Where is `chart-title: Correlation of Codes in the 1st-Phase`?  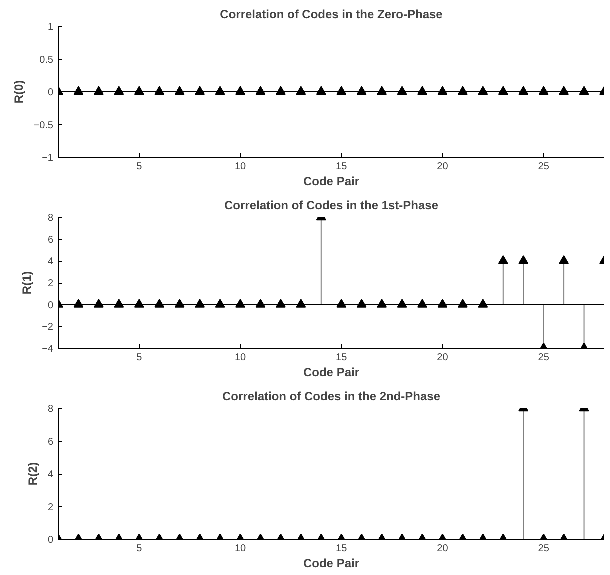
chart-title: Correlation of Codes in the 1st-Phase is located at coordinates (331, 205).